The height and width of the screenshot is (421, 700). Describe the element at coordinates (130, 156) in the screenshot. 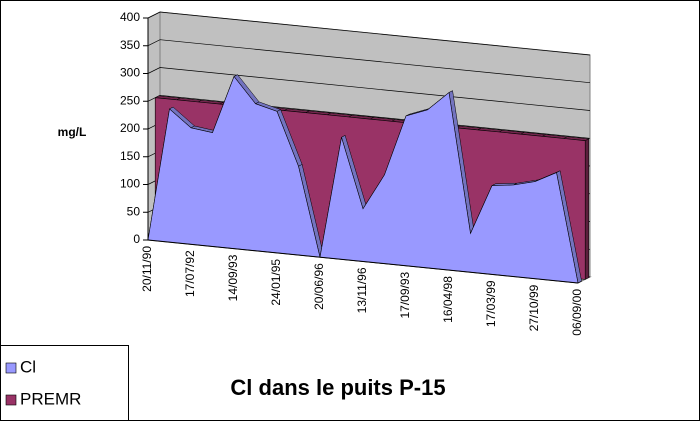

I see `y-tick-label: 150` at that location.